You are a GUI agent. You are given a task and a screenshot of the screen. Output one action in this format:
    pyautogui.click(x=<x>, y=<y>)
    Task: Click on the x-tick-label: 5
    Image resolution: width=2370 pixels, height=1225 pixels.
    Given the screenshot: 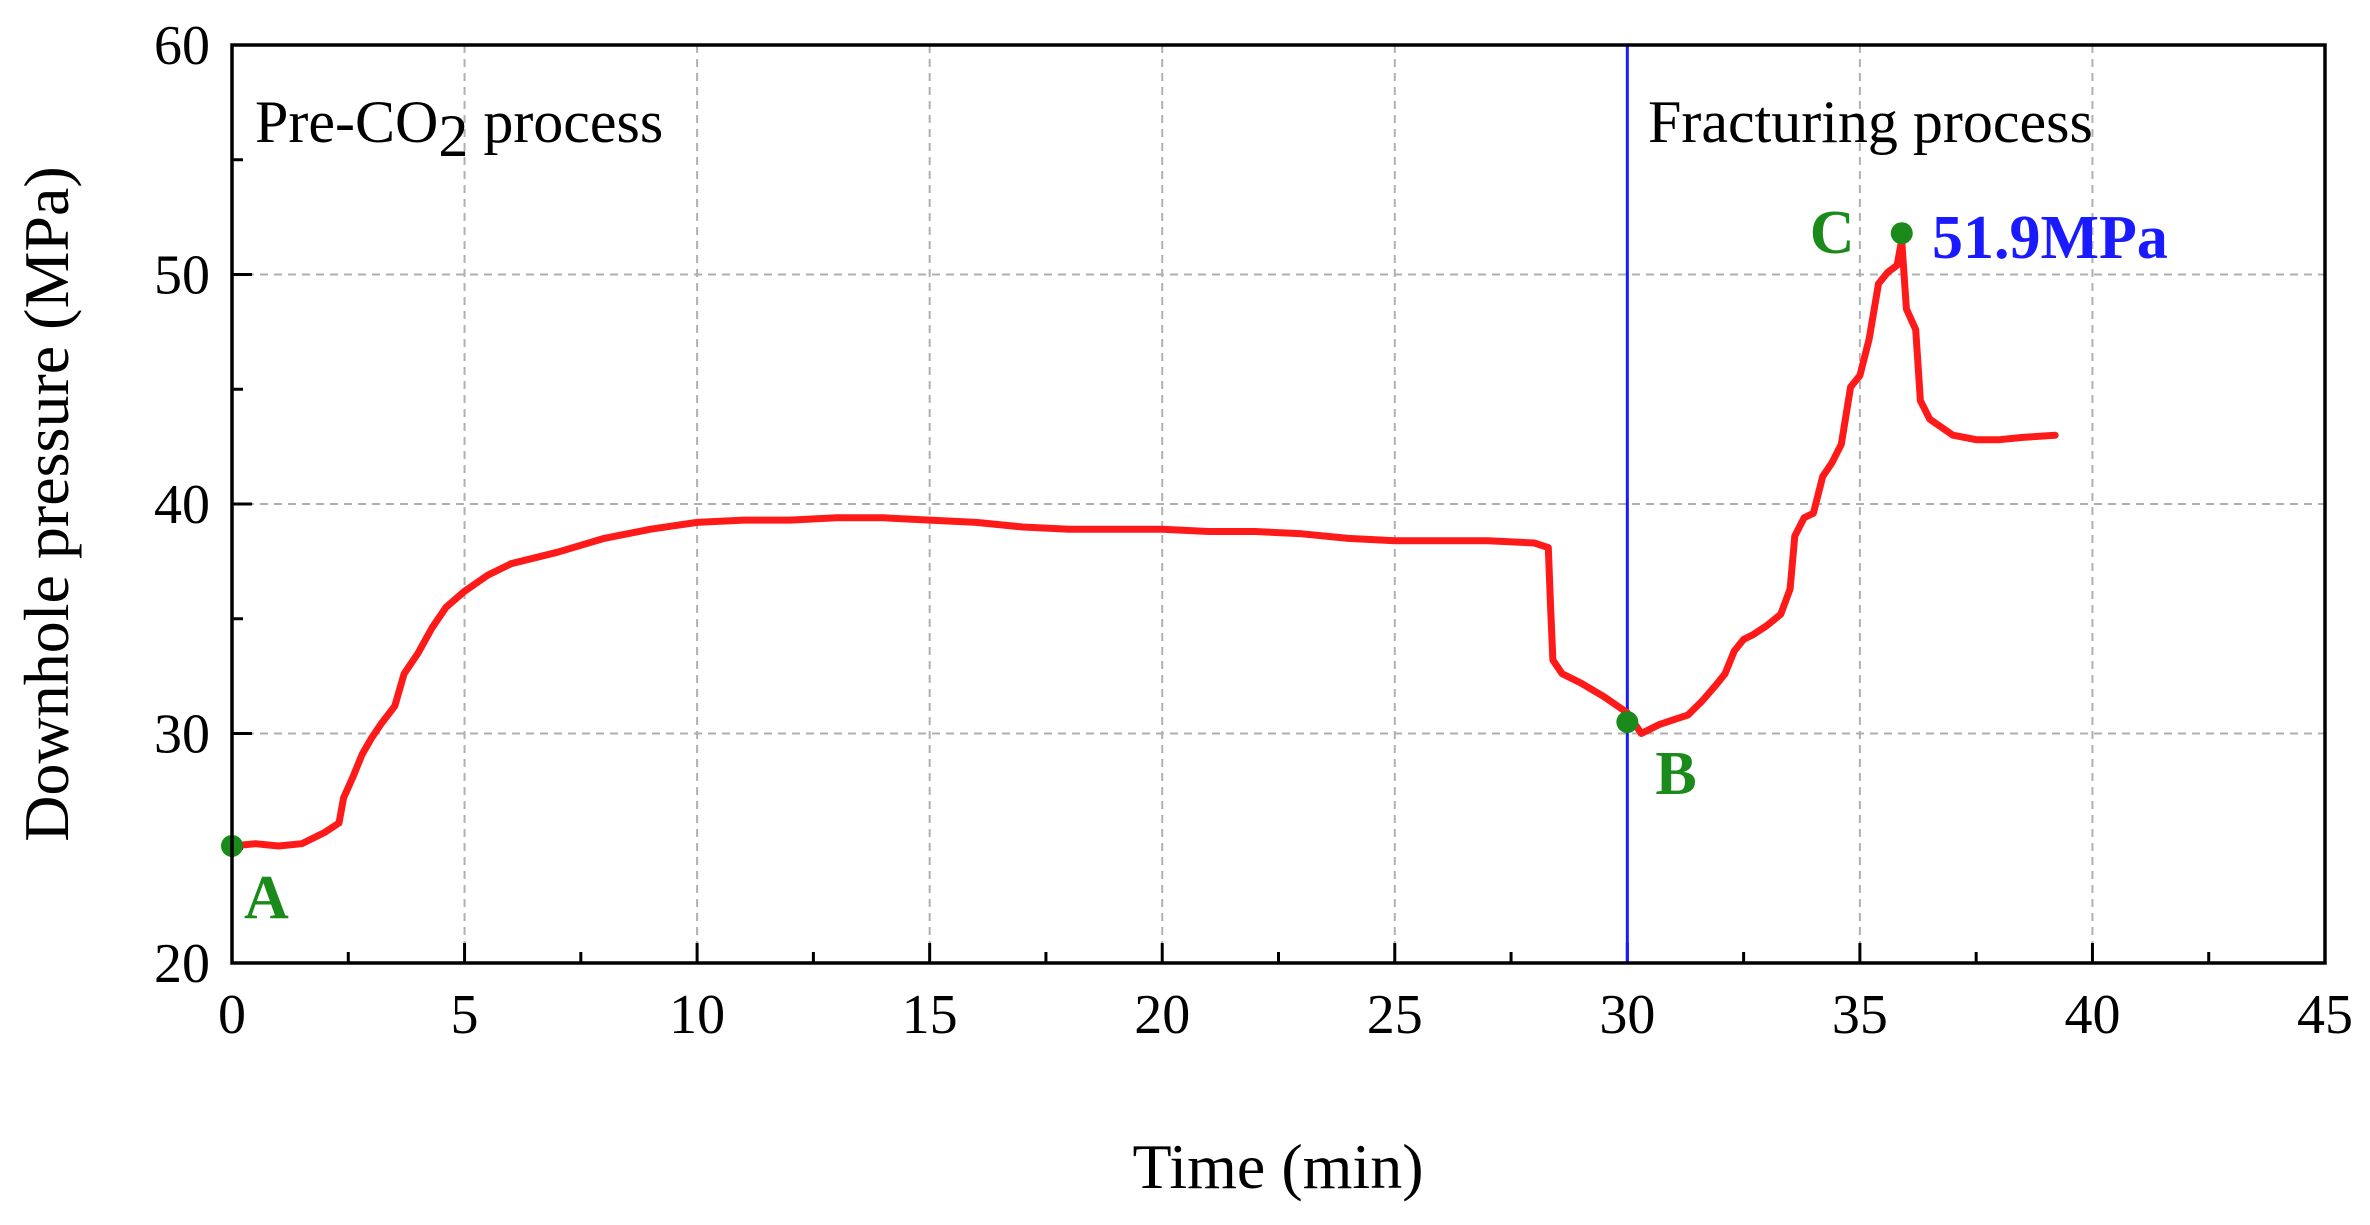 What is the action you would take?
    pyautogui.click(x=465, y=1015)
    